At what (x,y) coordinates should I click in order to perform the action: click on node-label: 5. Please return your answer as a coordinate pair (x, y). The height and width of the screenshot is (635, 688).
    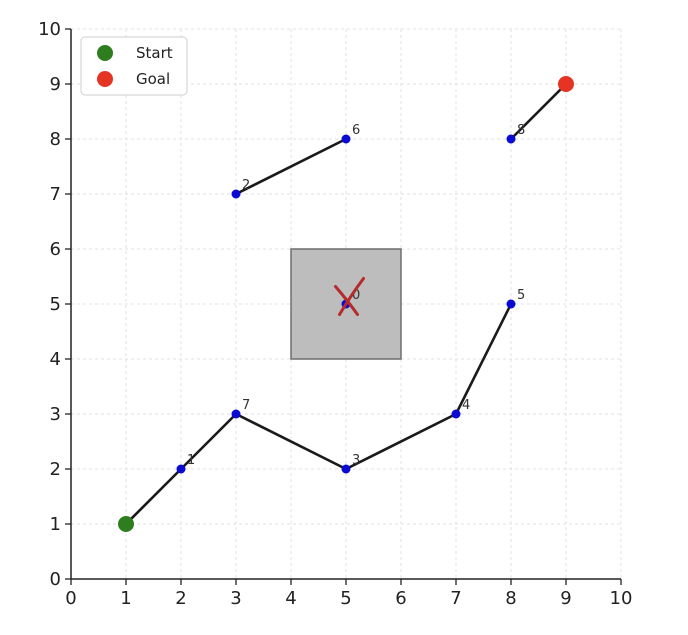
    Looking at the image, I should click on (521, 295).